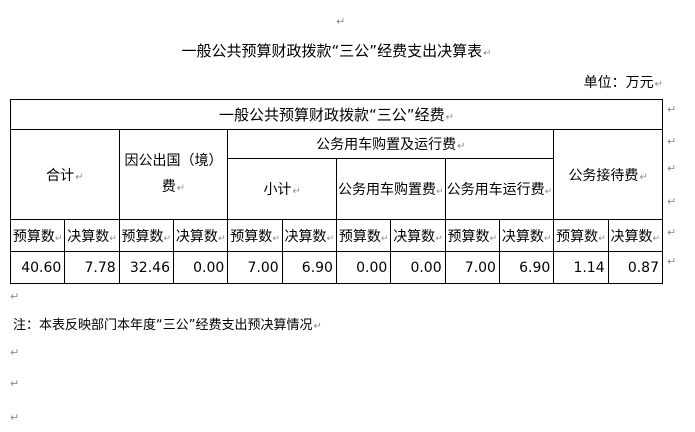  I want to click on header-vehicle-group: 公务用车购置及运行费↵, so click(391, 144).